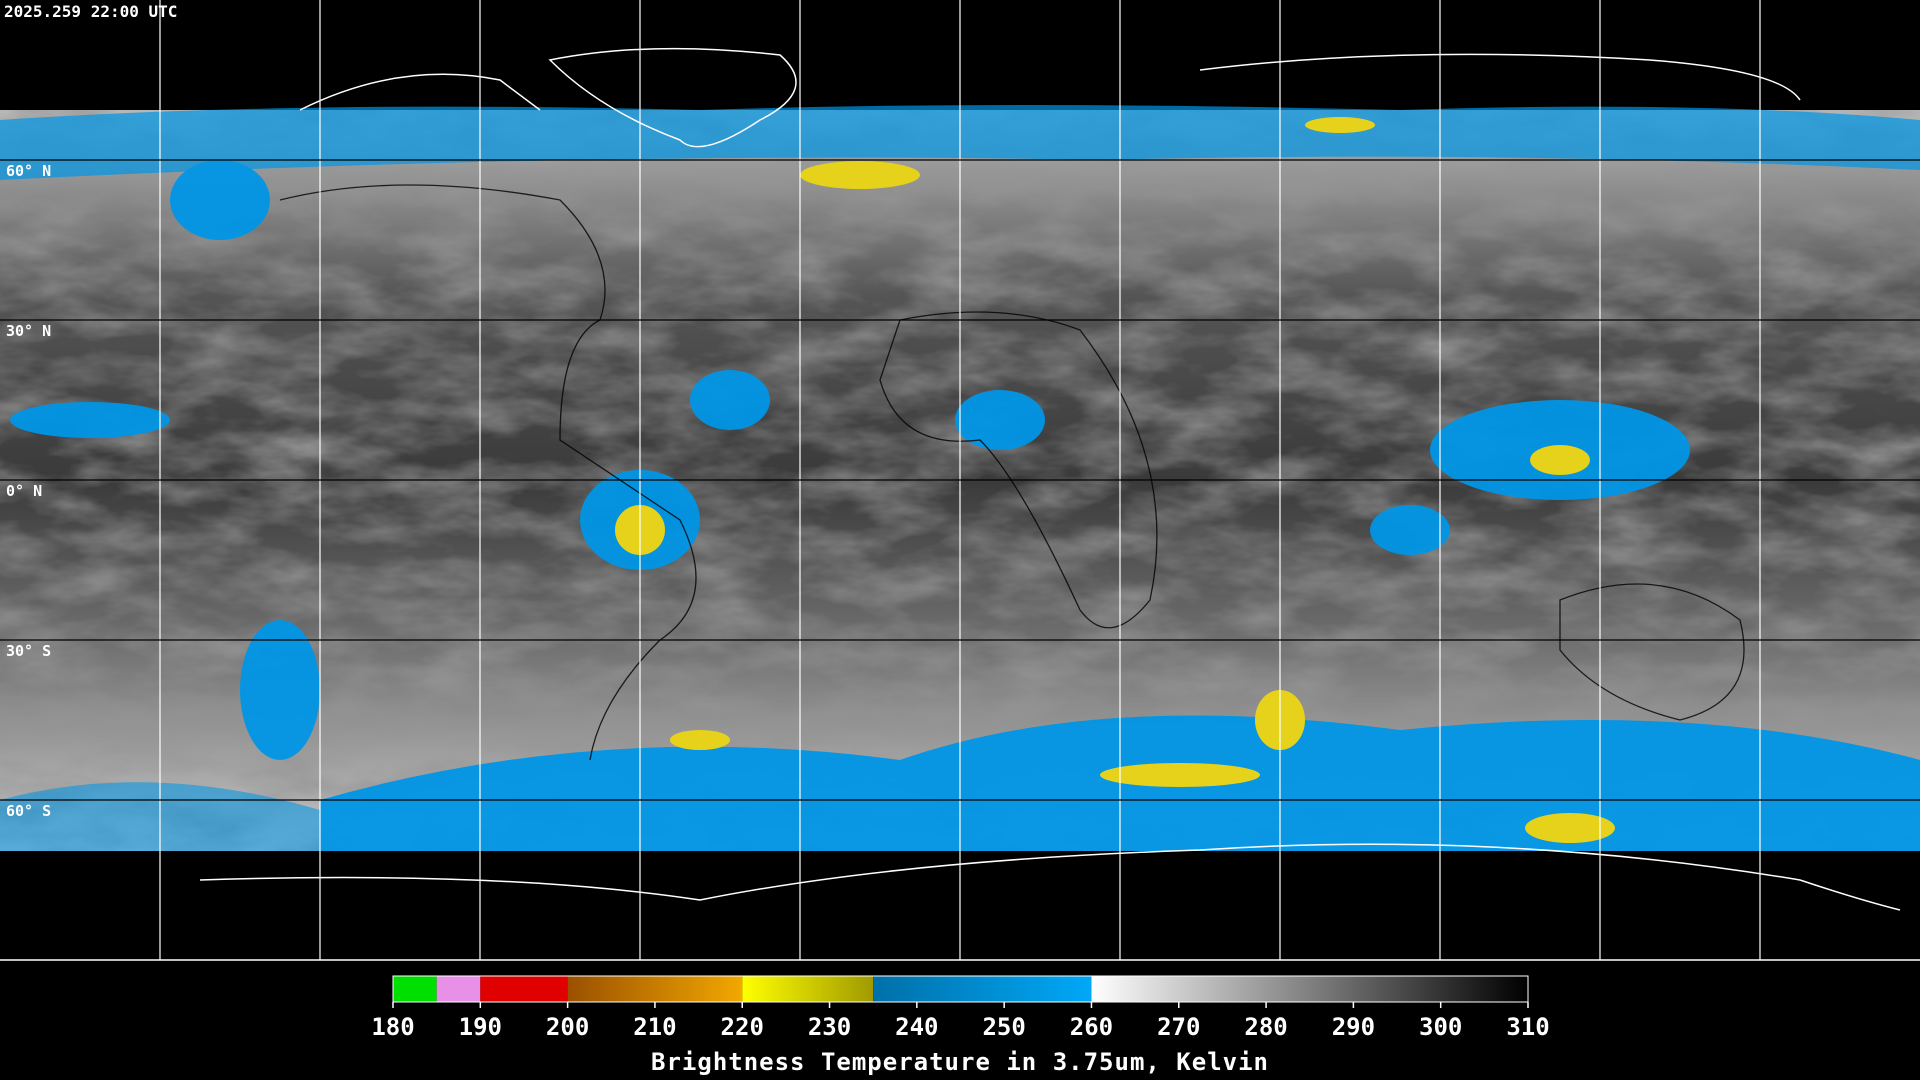 This screenshot has width=1920, height=1080. What do you see at coordinates (1091, 1027) in the screenshot?
I see `colorbar-tick-label: 260` at bounding box center [1091, 1027].